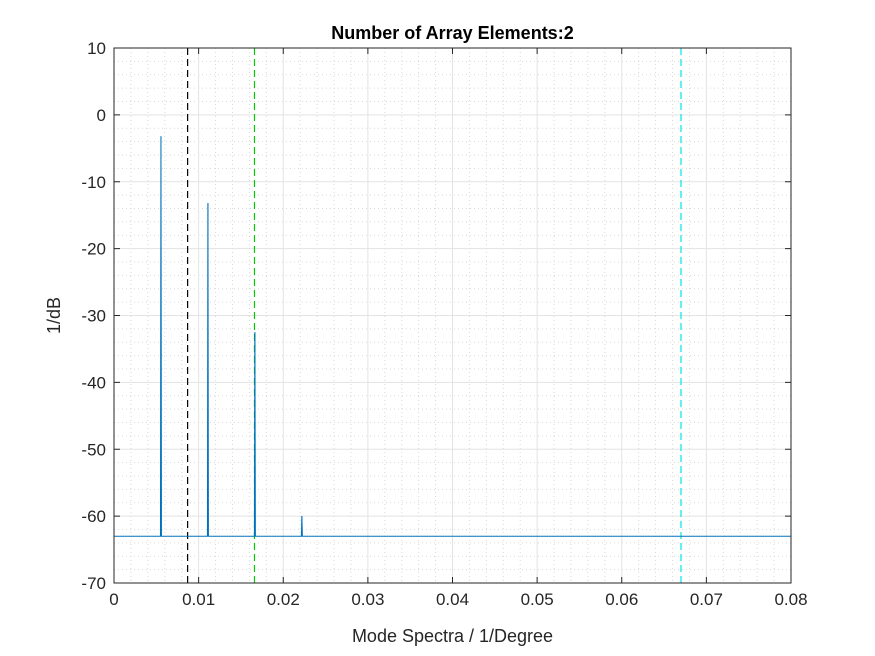 Image resolution: width=875 pixels, height=656 pixels. I want to click on x-tick-label: 0.04, so click(452, 599).